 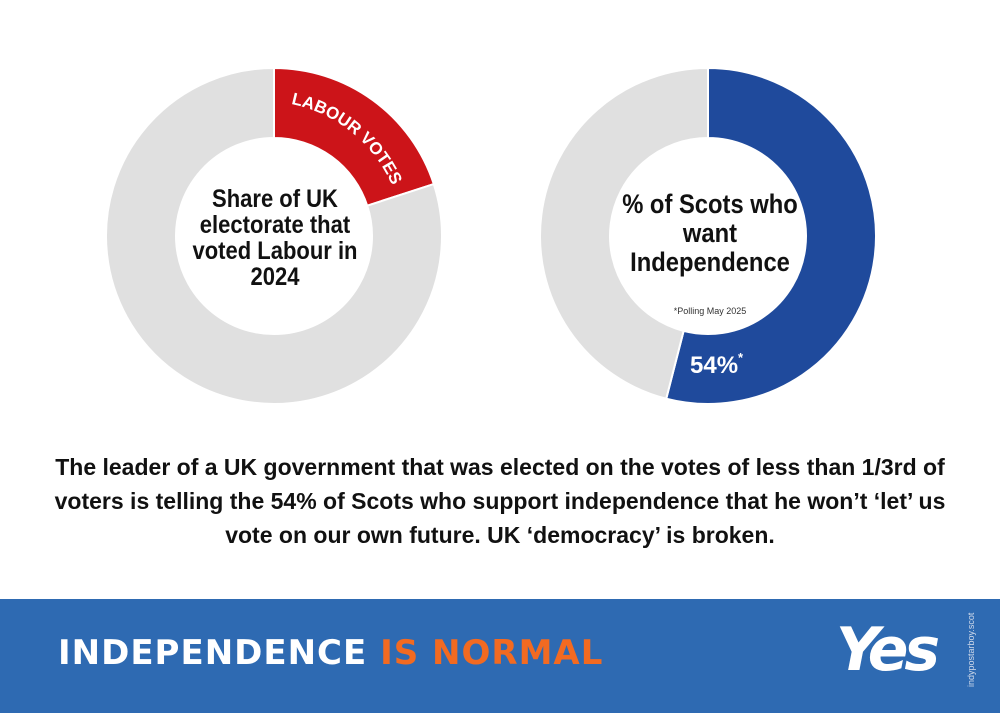 What do you see at coordinates (888, 650) in the screenshot?
I see `yes-logo: Yes` at bounding box center [888, 650].